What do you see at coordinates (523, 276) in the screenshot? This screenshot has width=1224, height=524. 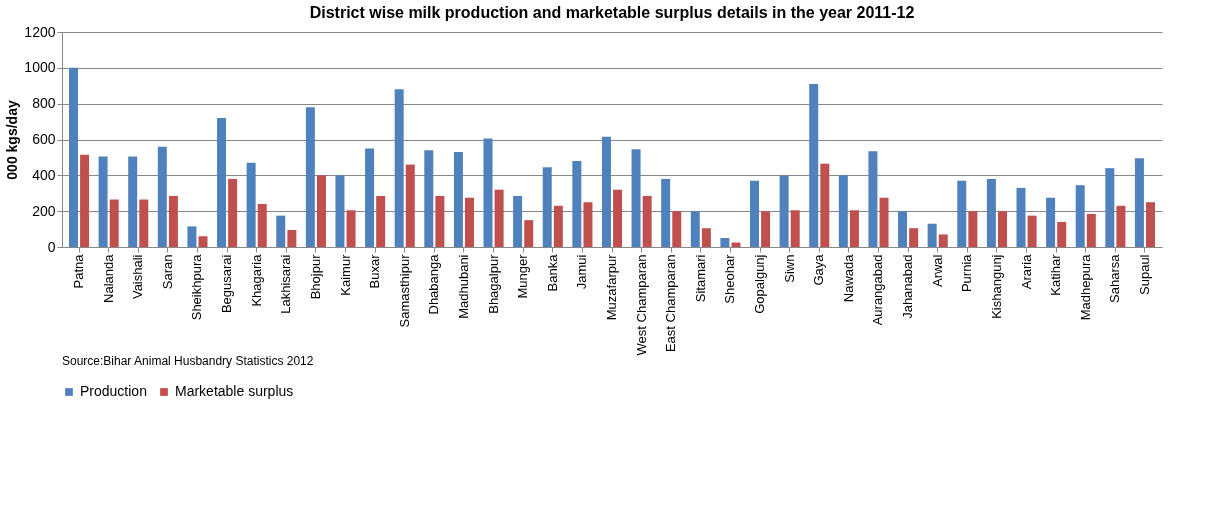 I see `x-tick-label: Munger` at bounding box center [523, 276].